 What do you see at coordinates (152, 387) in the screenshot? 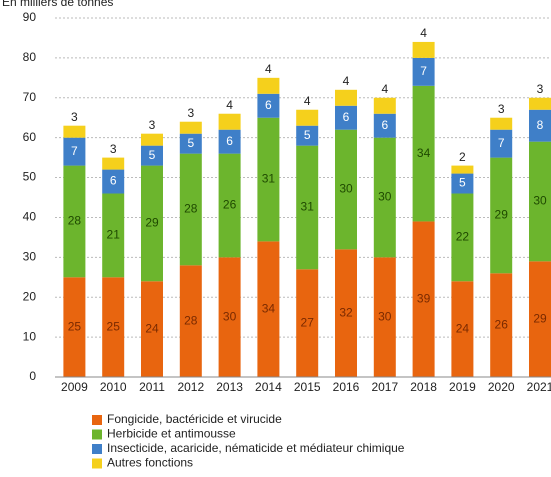
I see `x-tick-label: 2011` at bounding box center [152, 387].